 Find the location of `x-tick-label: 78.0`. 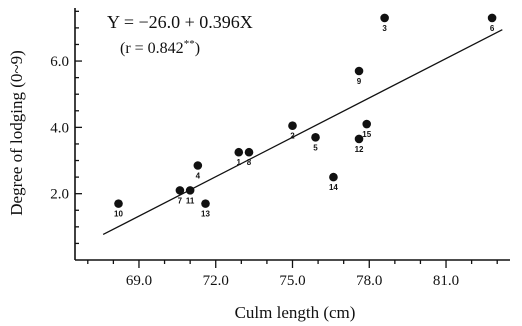

x-tick-label: 78.0 is located at coordinates (369, 281).